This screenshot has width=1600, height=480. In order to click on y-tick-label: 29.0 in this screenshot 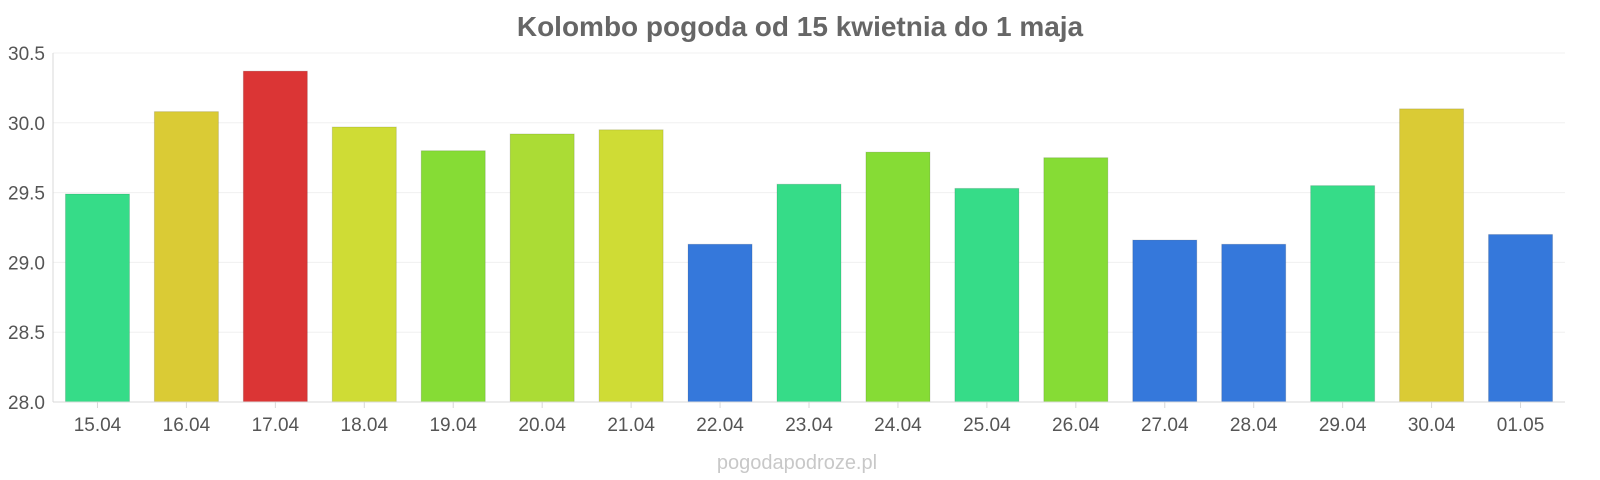, I will do `click(26, 263)`.